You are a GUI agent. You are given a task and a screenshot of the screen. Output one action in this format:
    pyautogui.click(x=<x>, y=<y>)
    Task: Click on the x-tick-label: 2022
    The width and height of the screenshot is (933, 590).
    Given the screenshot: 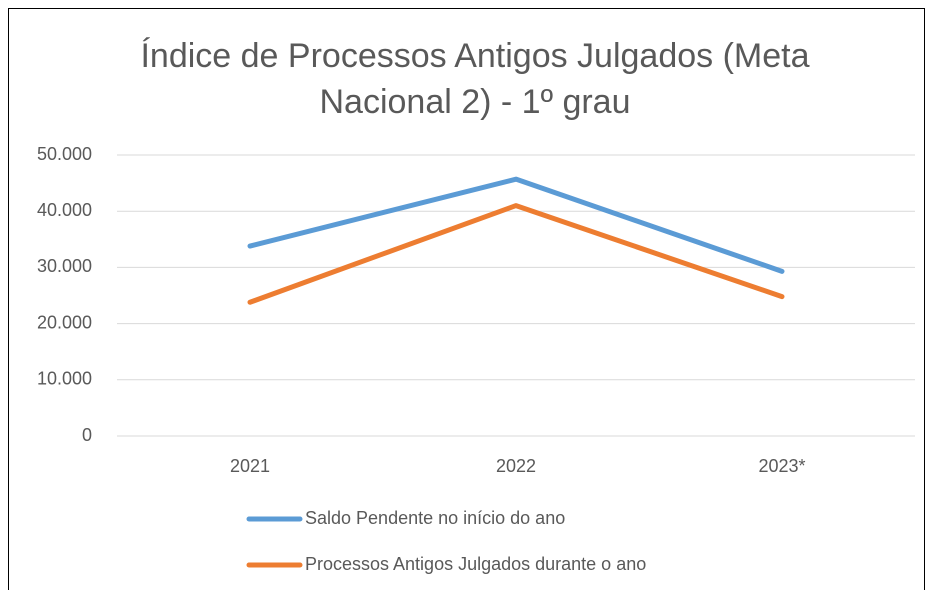 What is the action you would take?
    pyautogui.click(x=516, y=466)
    